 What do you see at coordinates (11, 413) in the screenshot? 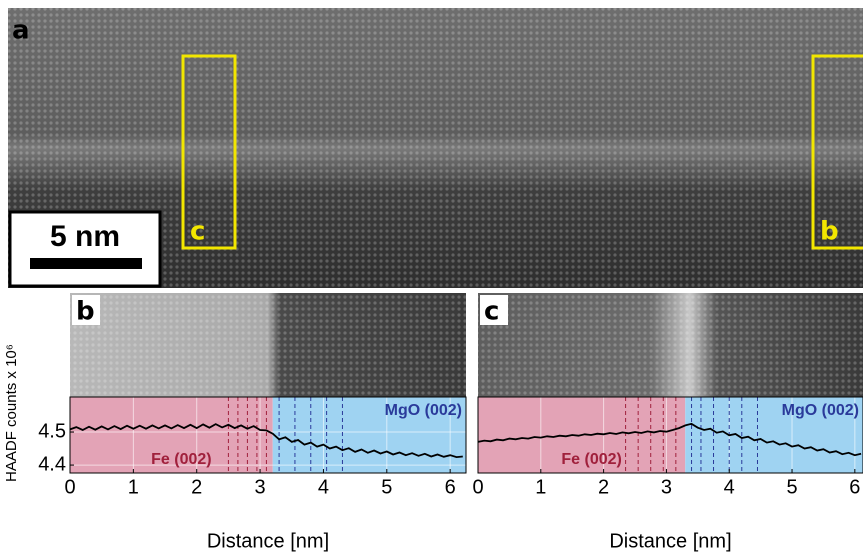
I see `y-axis-label: HAADF counts x 10⁶` at bounding box center [11, 413].